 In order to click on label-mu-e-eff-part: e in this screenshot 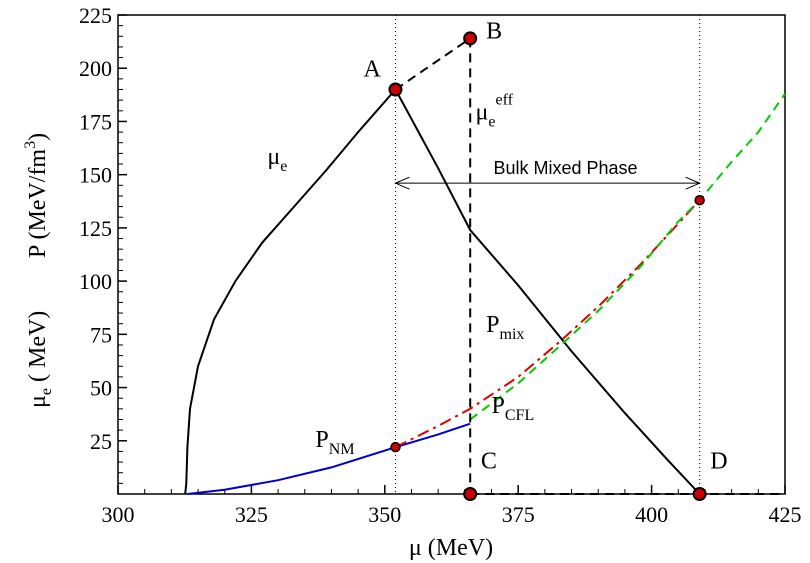, I will do `click(491, 121)`.